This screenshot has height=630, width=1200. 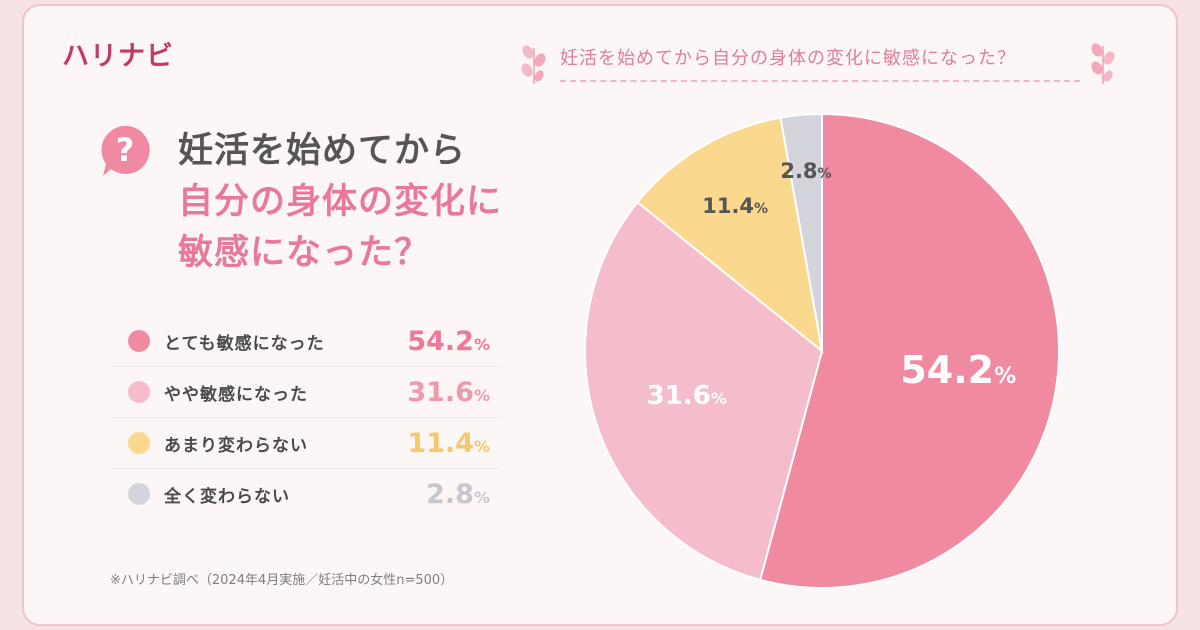 I want to click on legend-value: 54.2%, so click(x=448, y=341).